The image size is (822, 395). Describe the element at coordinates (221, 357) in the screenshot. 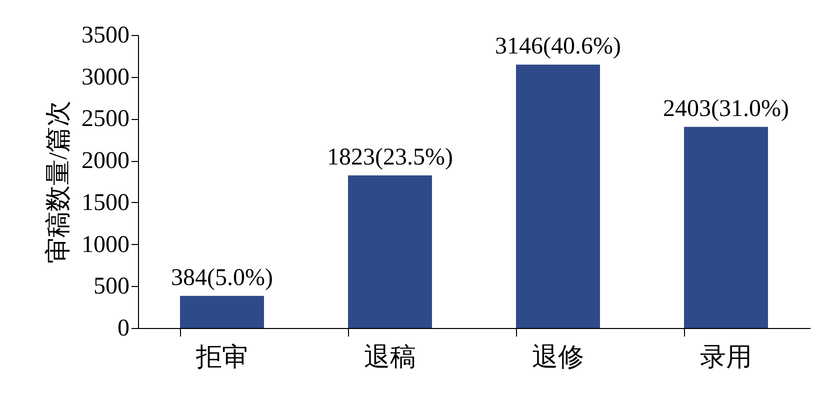

I see `x-tick-label: 拒审` at that location.